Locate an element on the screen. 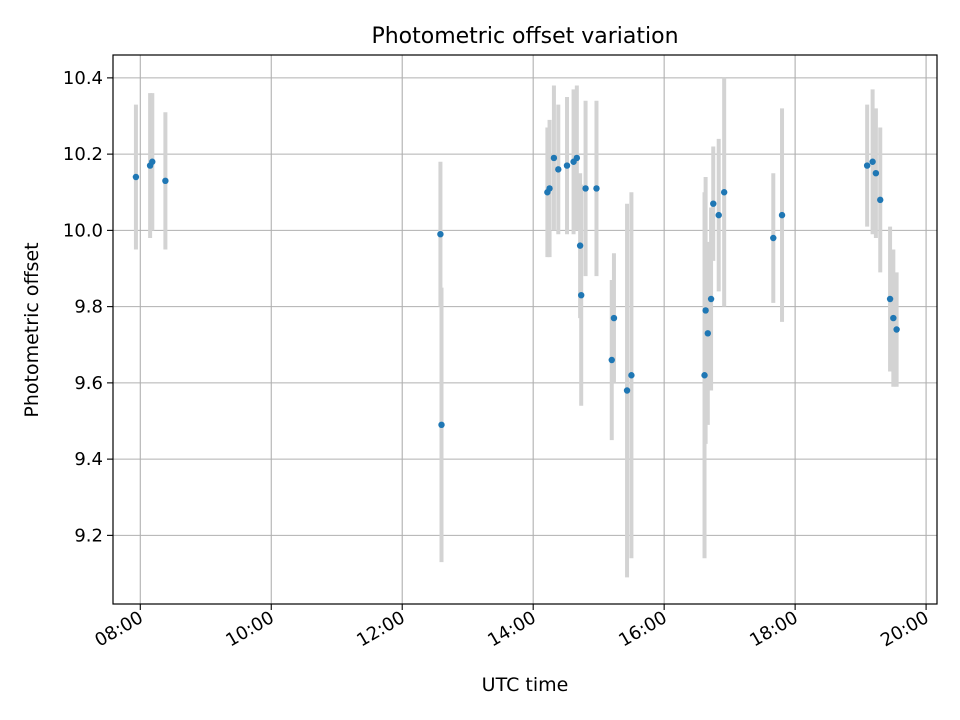 This screenshot has height=720, width=960. y-tick-label: 9.6 is located at coordinates (88, 383).